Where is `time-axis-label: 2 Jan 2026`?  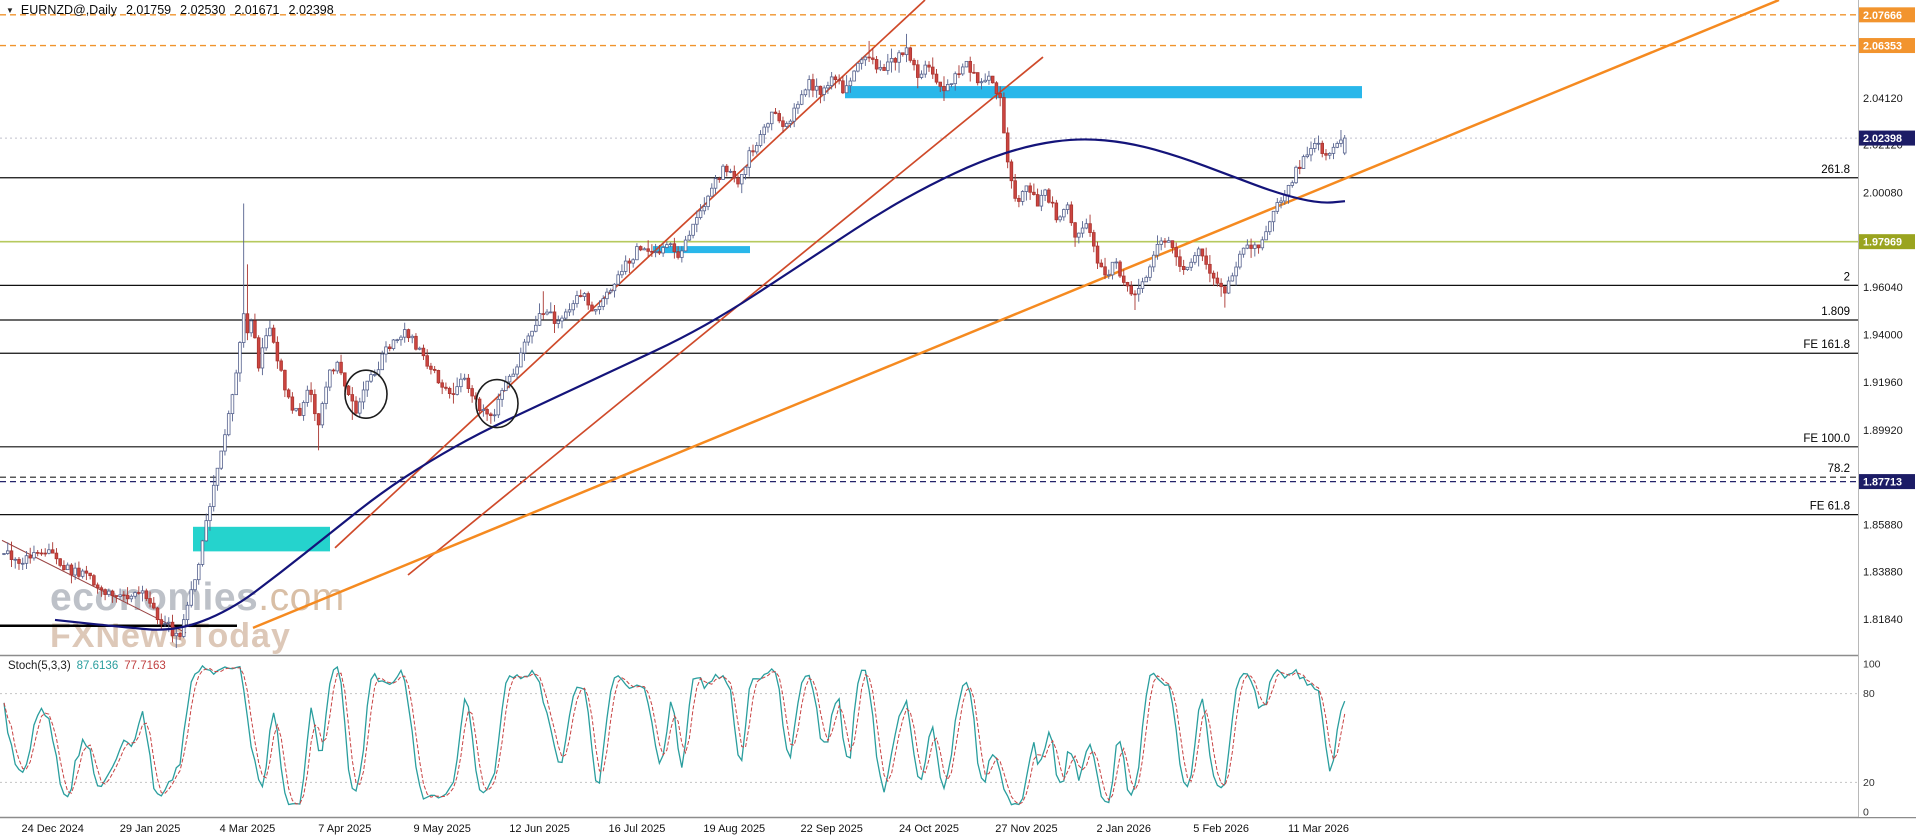
time-axis-label: 2 Jan 2026 is located at coordinates (1124, 829).